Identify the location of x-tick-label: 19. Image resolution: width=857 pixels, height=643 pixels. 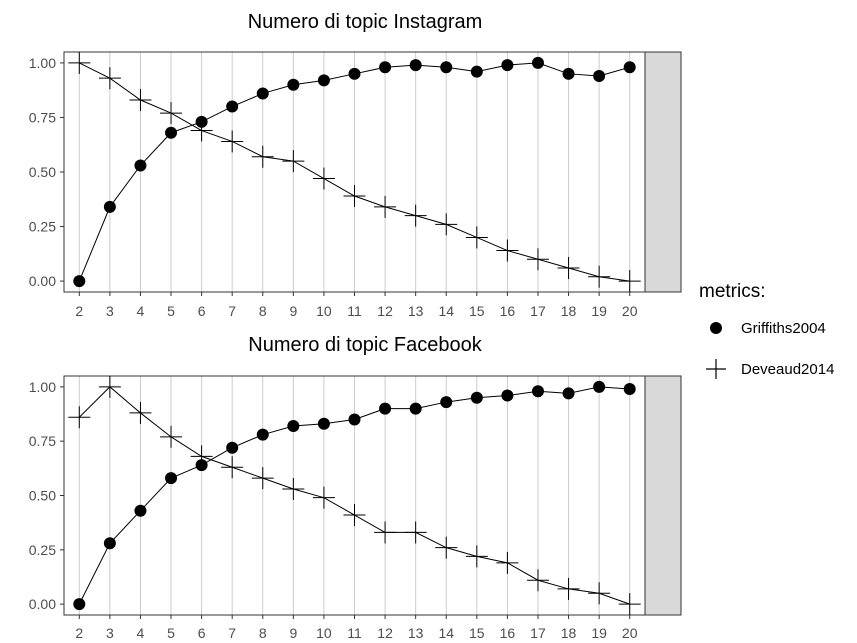
(599, 311).